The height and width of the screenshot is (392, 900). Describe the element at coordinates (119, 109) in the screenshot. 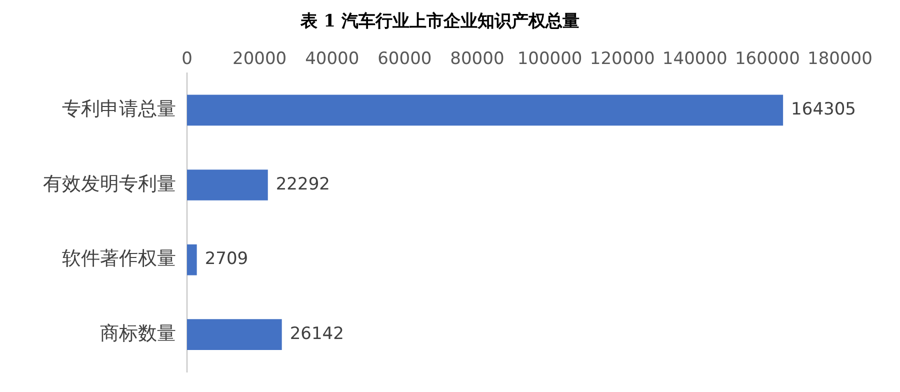

I see `y-tick-label: 专利申请总量` at that location.